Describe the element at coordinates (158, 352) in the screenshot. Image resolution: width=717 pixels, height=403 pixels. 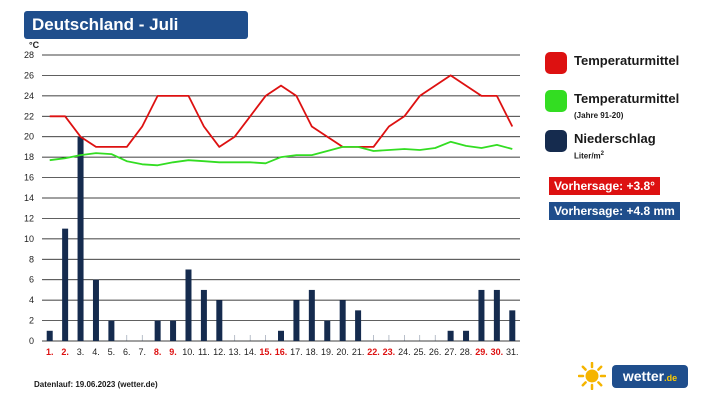
I see `x-tick-label: 8.` at that location.